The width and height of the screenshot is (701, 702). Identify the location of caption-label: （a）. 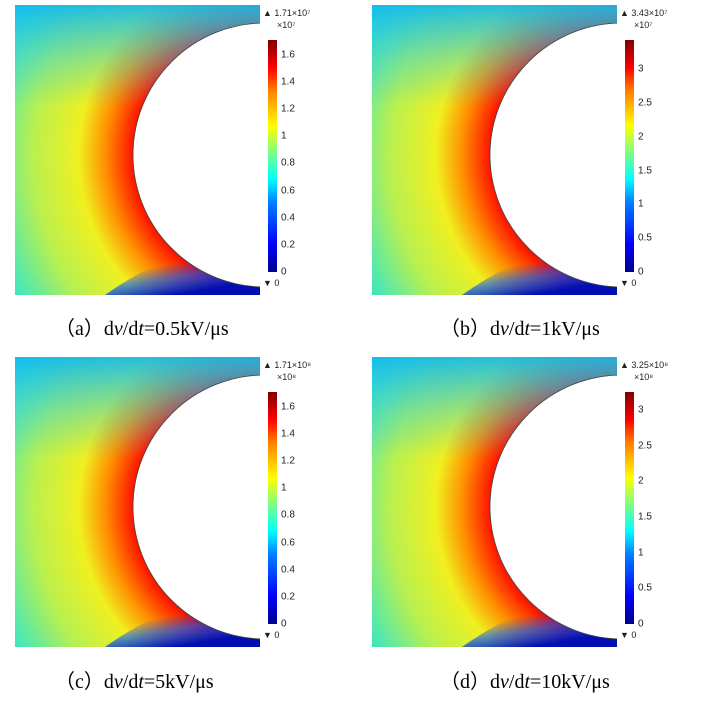
(79, 329).